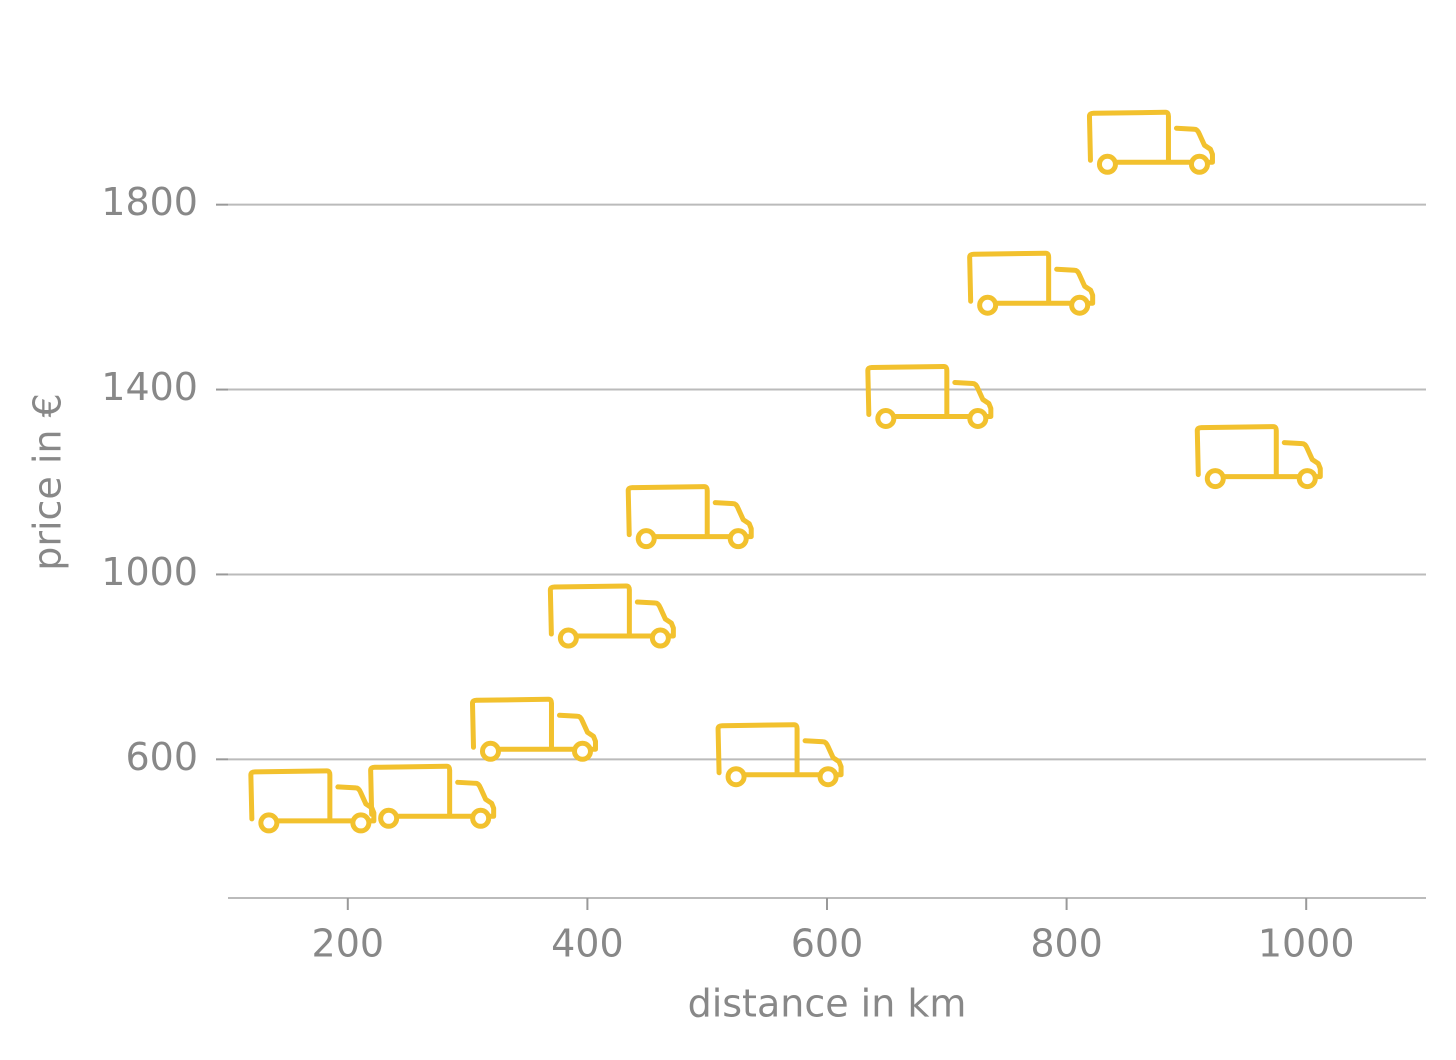  What do you see at coordinates (827, 1004) in the screenshot?
I see `x-axis-label: distance in km` at bounding box center [827, 1004].